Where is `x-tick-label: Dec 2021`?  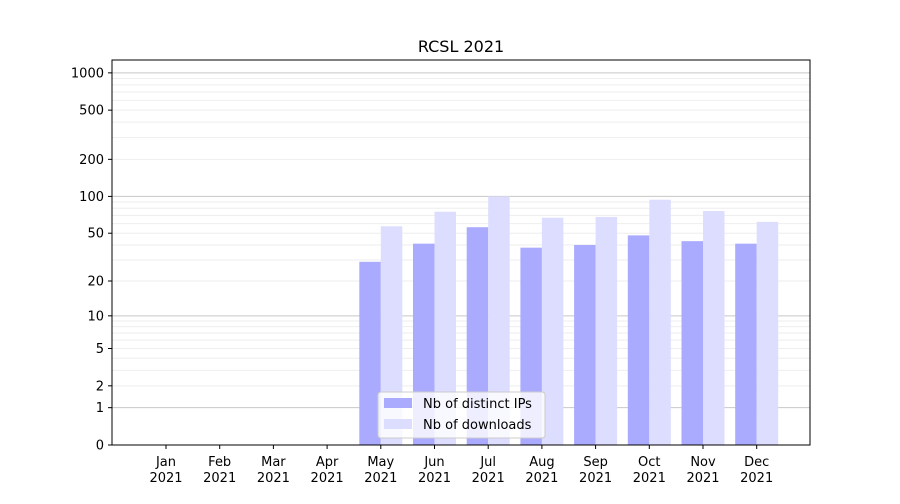 x-tick-label: Dec 2021 is located at coordinates (756, 470).